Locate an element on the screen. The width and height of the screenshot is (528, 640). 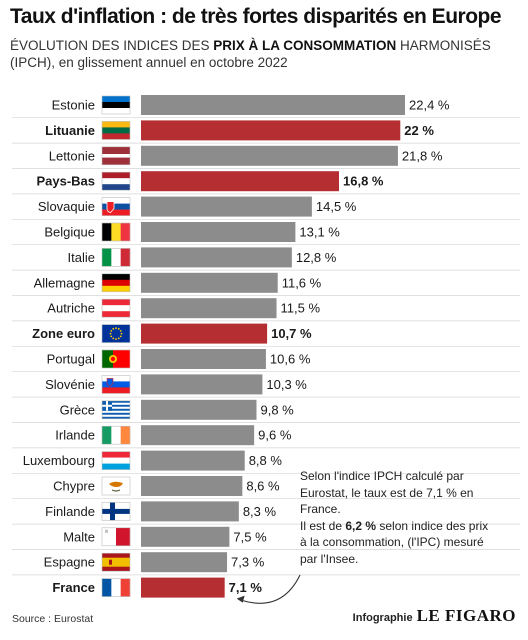
value-label: 9,6 % is located at coordinates (275, 435).